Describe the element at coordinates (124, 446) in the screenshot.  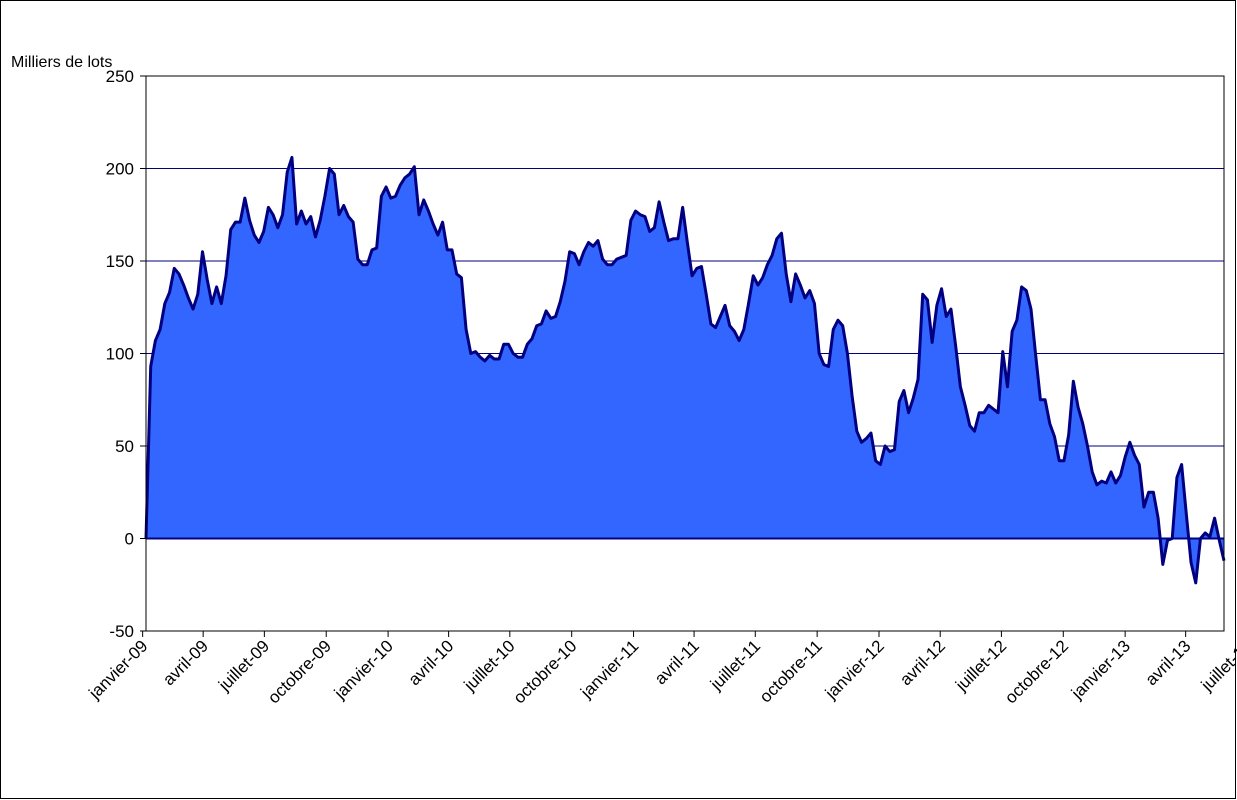
I see `y-tick-label: 50` at that location.